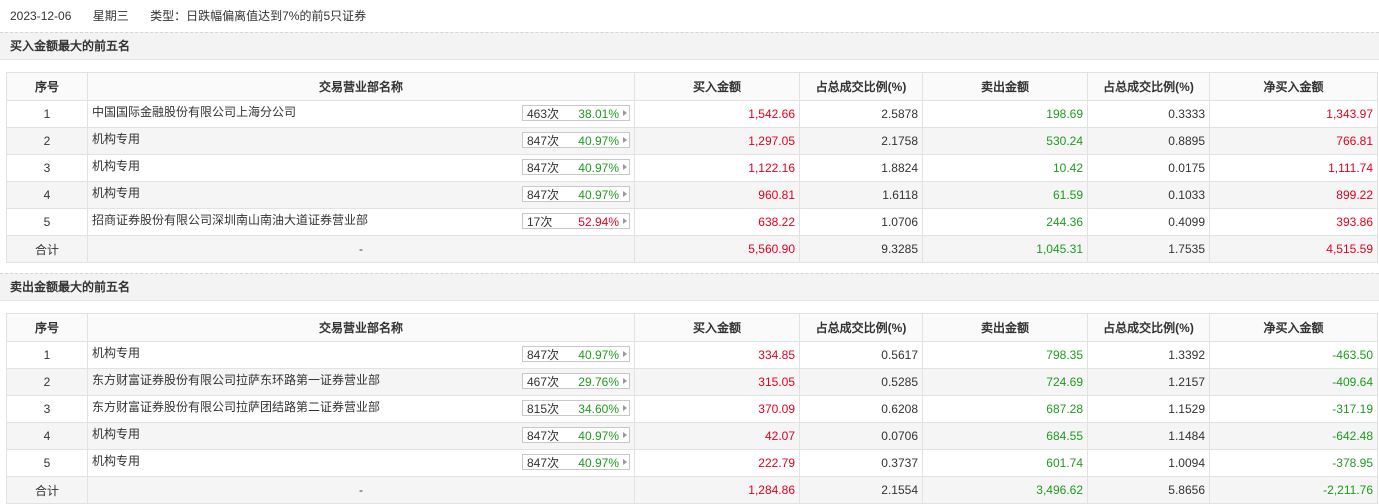 This screenshot has height=504, width=1379. I want to click on total-sell-ratio: 5.8656, so click(1148, 490).